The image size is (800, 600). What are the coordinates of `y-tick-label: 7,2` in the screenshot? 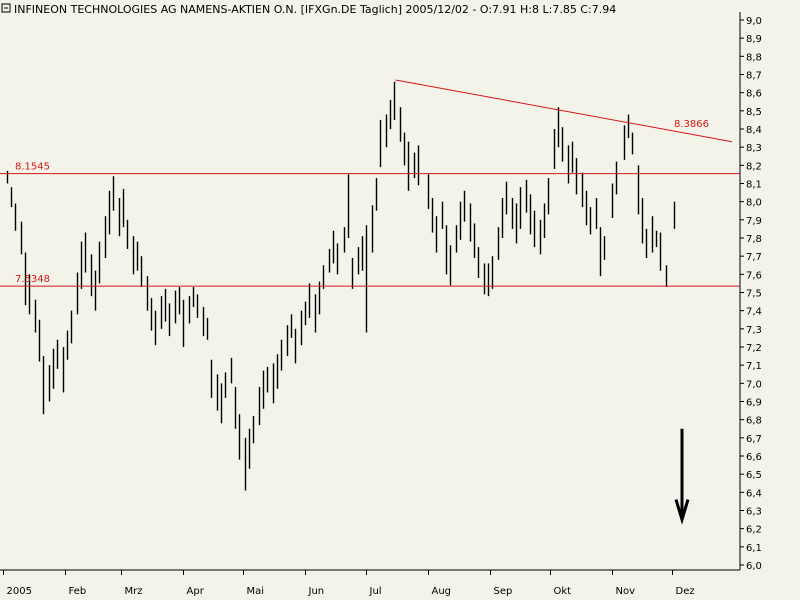 It's located at (754, 348).